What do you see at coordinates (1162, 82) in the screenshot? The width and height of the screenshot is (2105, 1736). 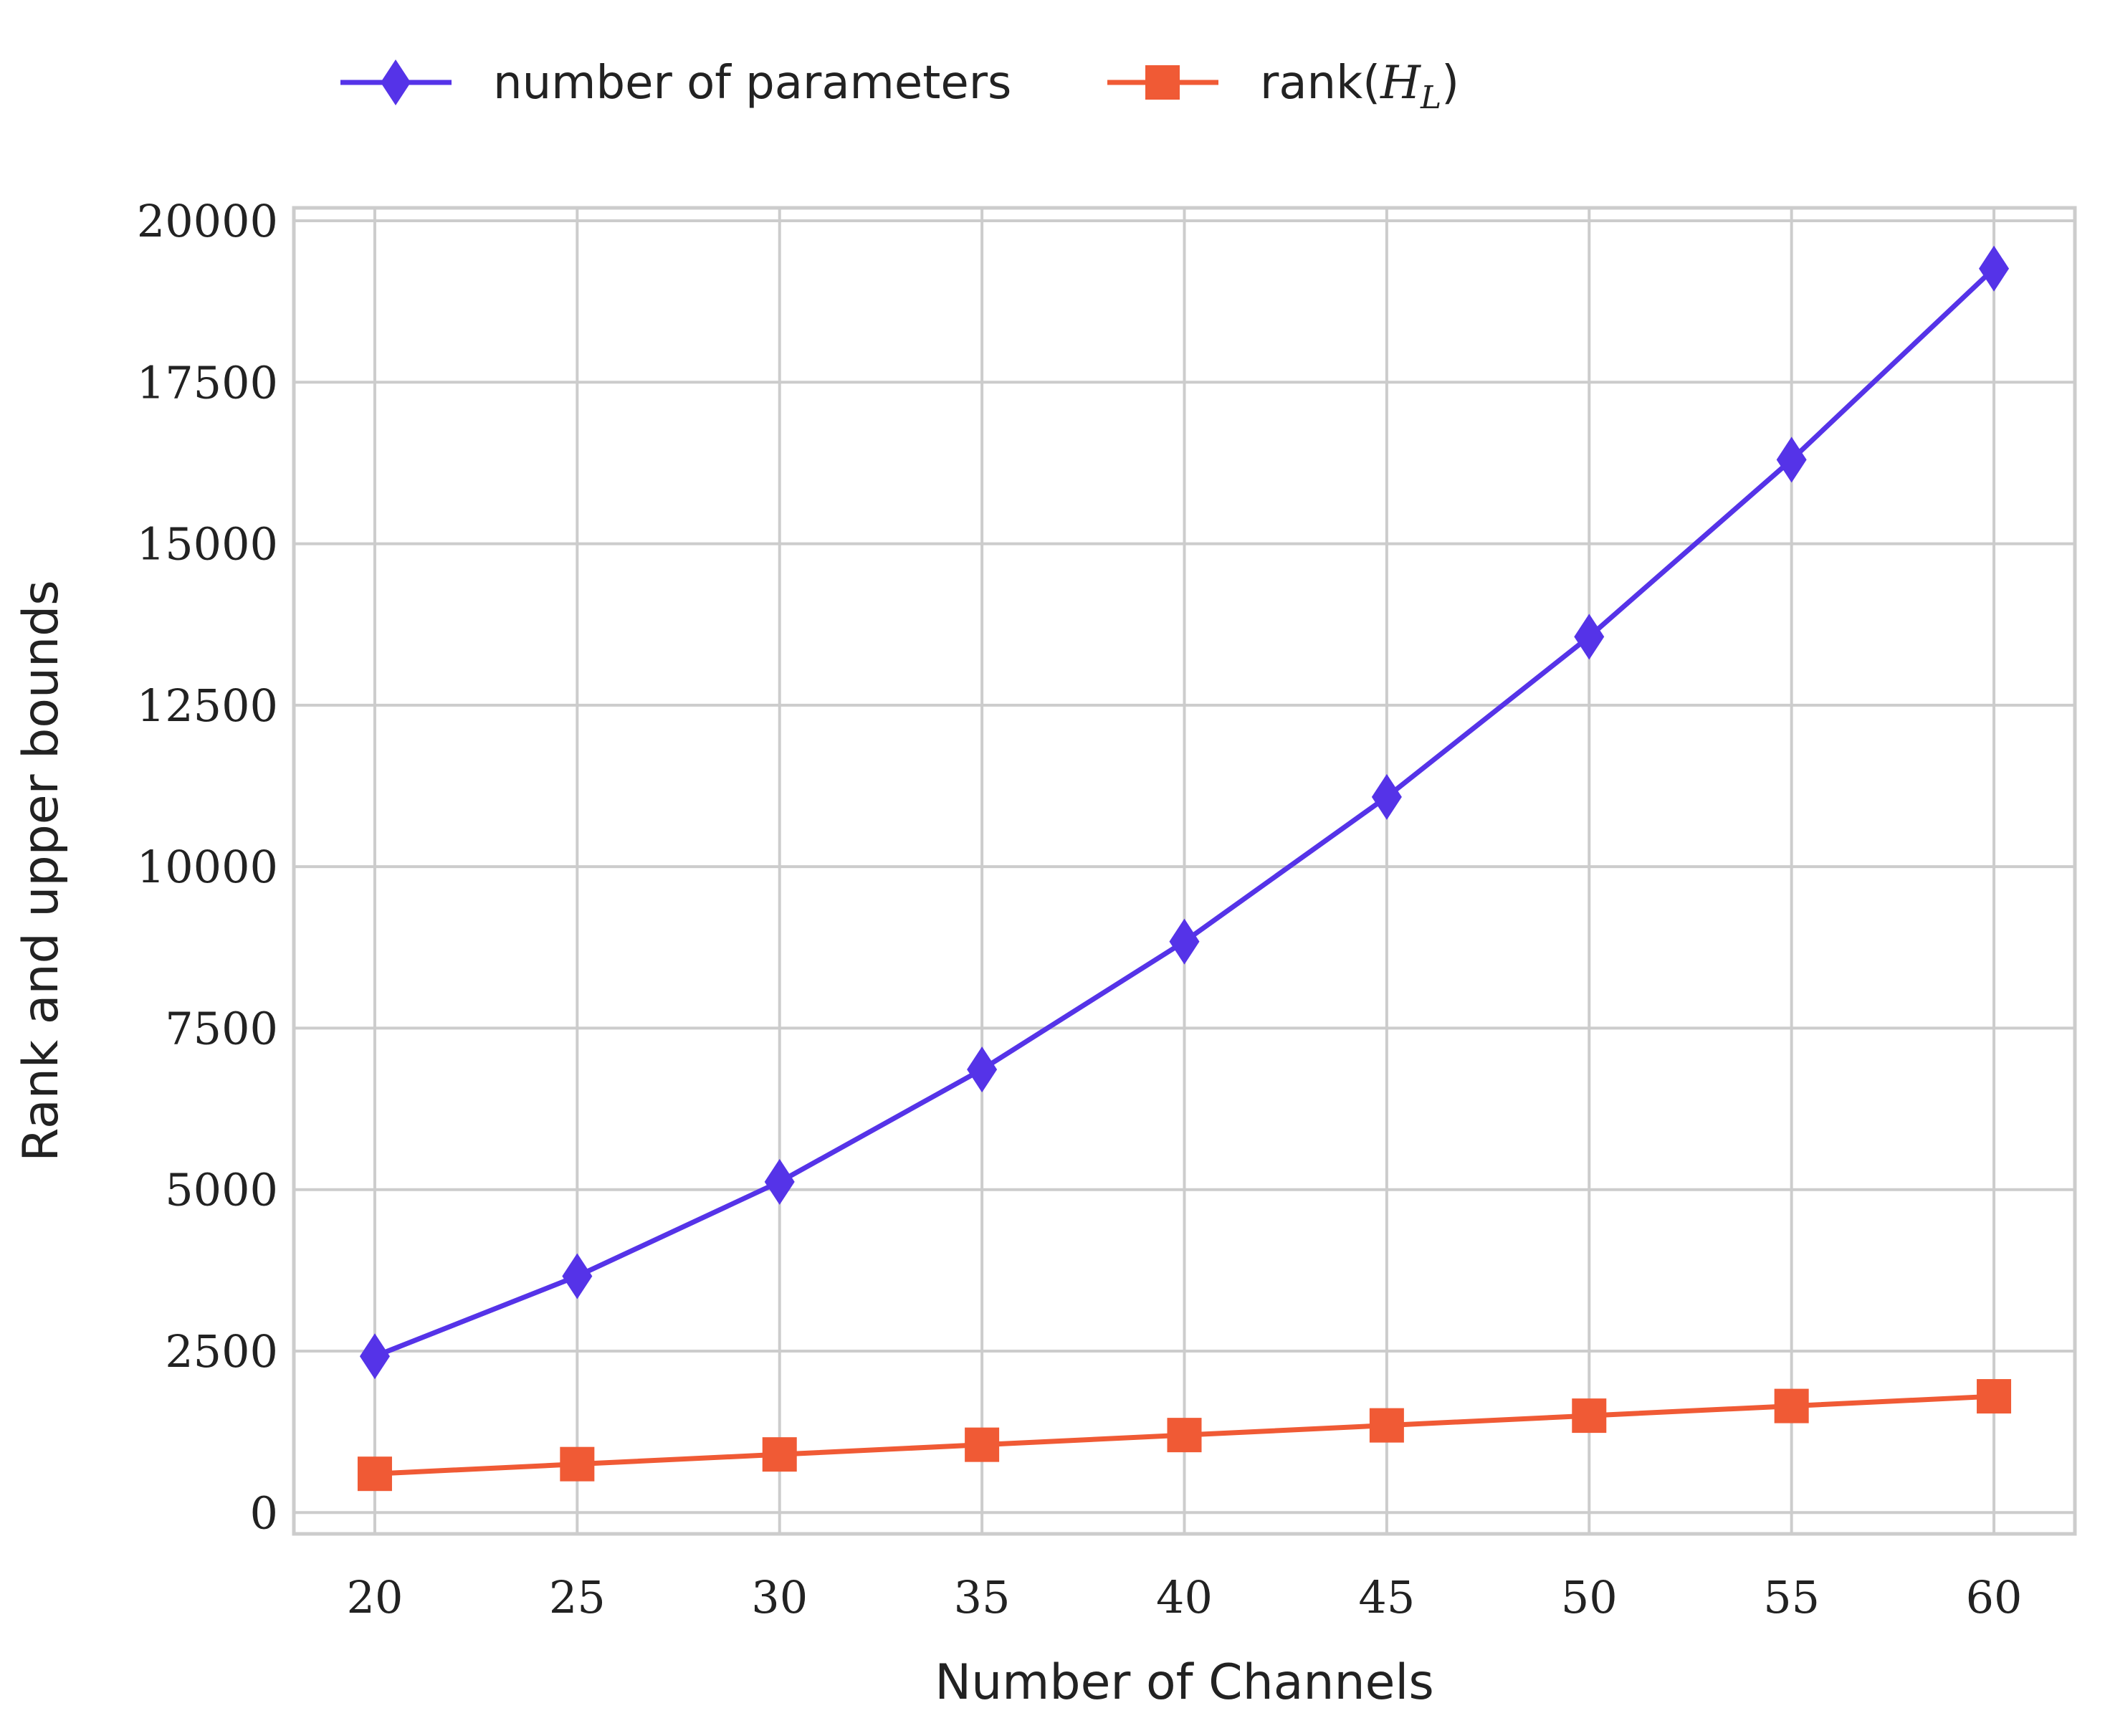 I see `square-marker-icon` at bounding box center [1162, 82].